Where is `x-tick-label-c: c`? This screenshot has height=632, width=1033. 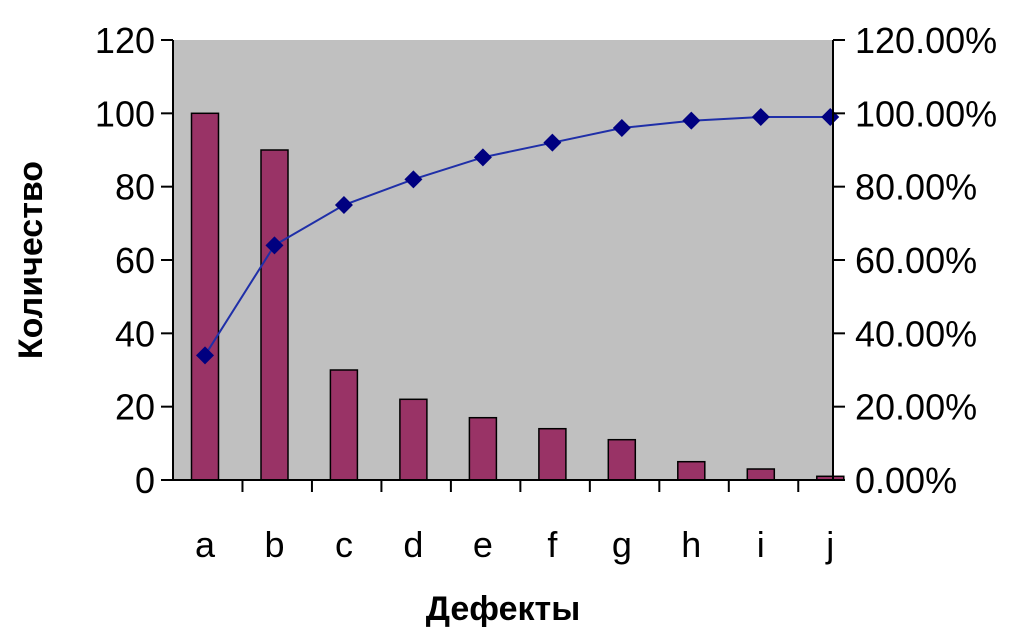
x-tick-label-c: c is located at coordinates (344, 544).